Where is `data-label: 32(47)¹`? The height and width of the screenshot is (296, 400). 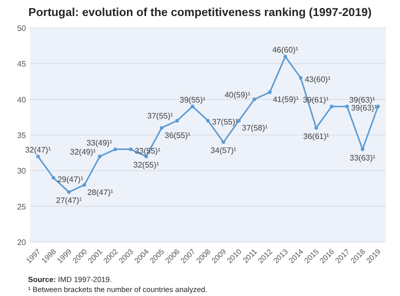 data-label: 32(47)¹ is located at coordinates (38, 149).